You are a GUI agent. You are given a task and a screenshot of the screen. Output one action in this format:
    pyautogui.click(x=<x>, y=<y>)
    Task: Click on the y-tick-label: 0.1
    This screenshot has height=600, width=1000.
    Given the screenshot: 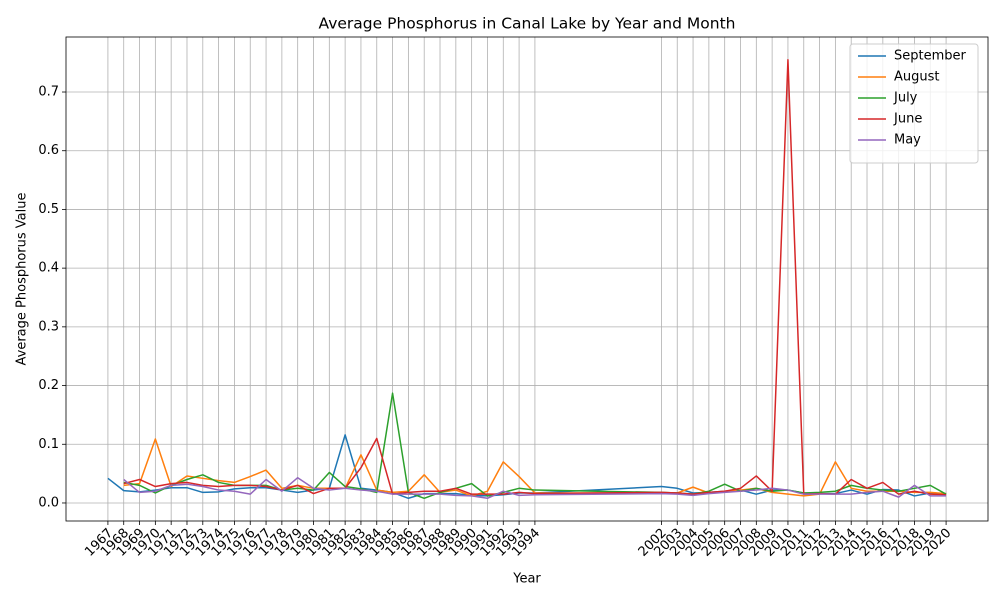 What is the action you would take?
    pyautogui.click(x=48, y=444)
    